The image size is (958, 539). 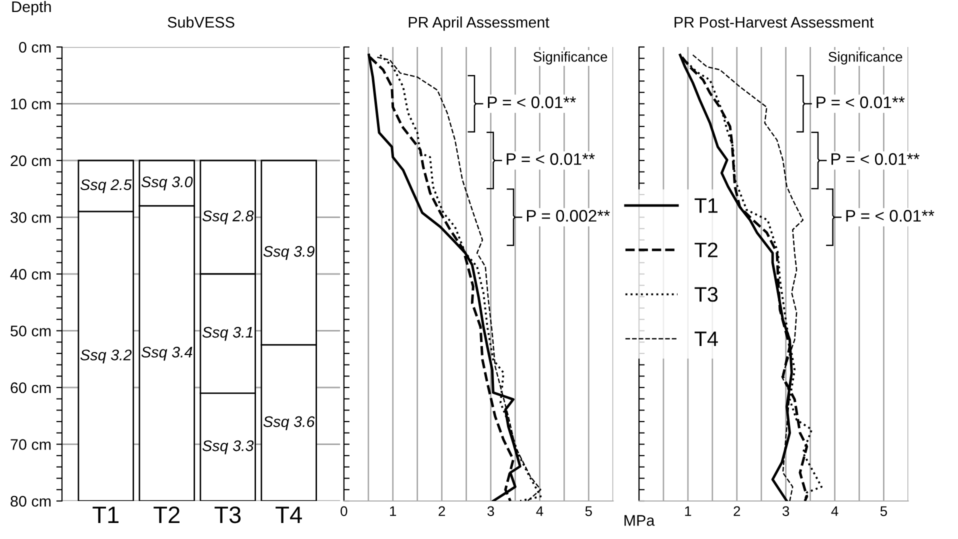 I want to click on legend-label: T4, so click(x=706, y=339).